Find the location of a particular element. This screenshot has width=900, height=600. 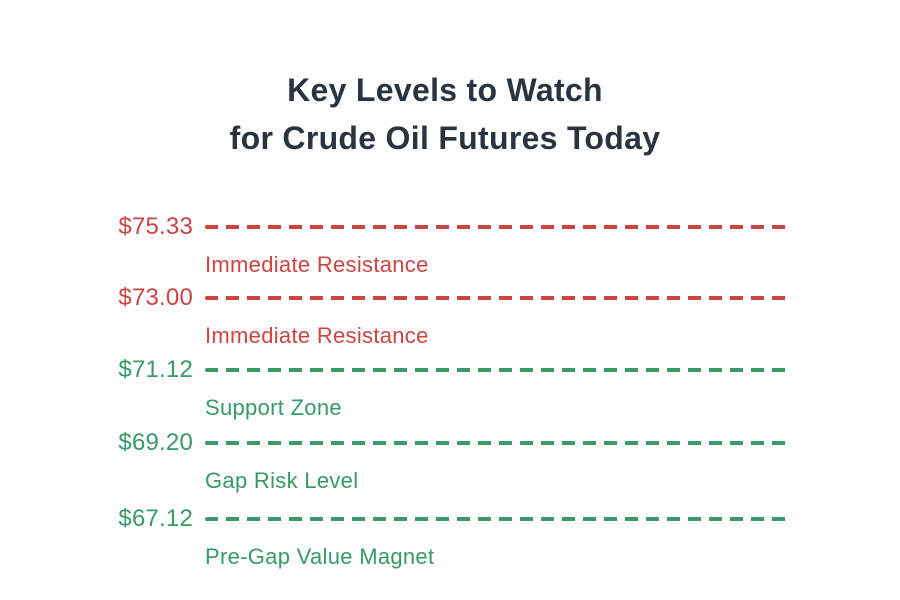

price-value: $75.33 is located at coordinates (155, 226).